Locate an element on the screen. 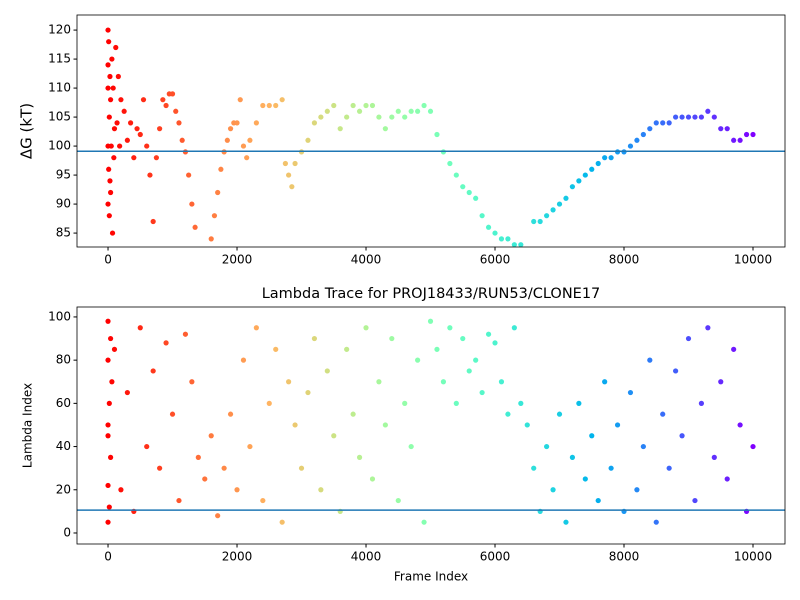 This screenshot has height=600, width=800. y-tick-label: 120 is located at coordinates (59, 30).